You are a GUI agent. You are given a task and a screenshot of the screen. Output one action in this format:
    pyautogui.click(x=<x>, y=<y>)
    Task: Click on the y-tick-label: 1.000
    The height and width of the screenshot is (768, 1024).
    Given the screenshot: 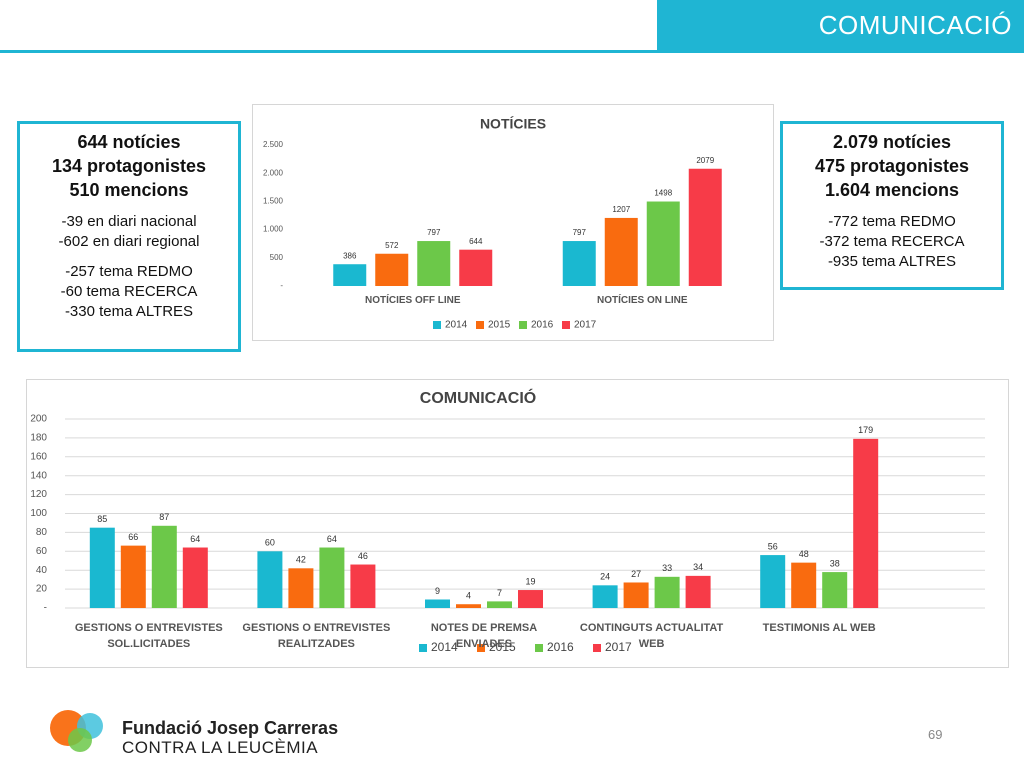 What is the action you would take?
    pyautogui.click(x=273, y=229)
    